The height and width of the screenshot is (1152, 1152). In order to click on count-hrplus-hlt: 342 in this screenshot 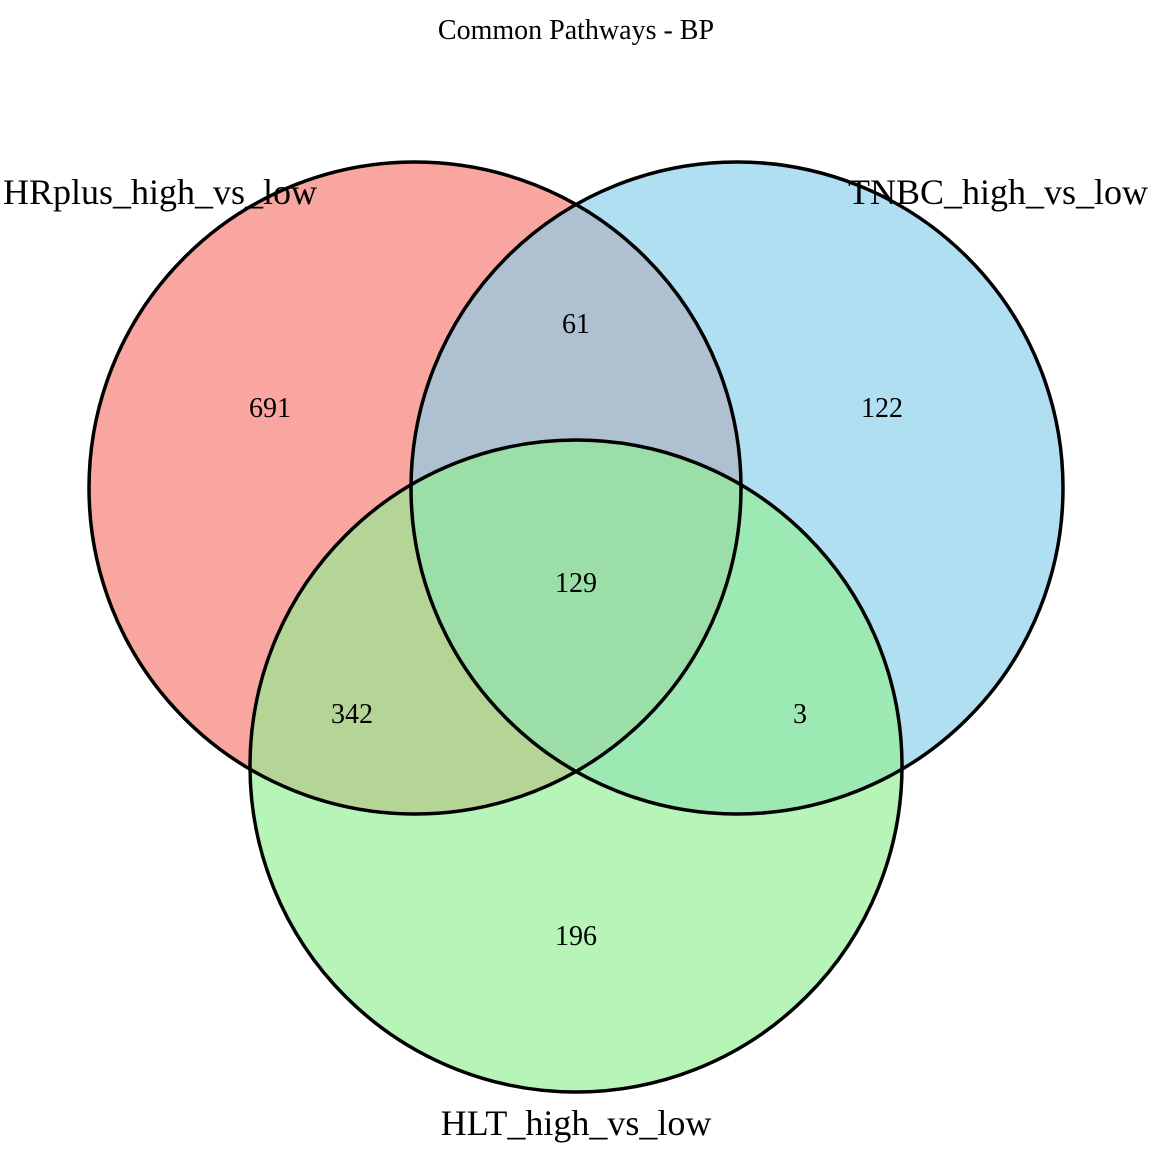, I will do `click(352, 714)`.